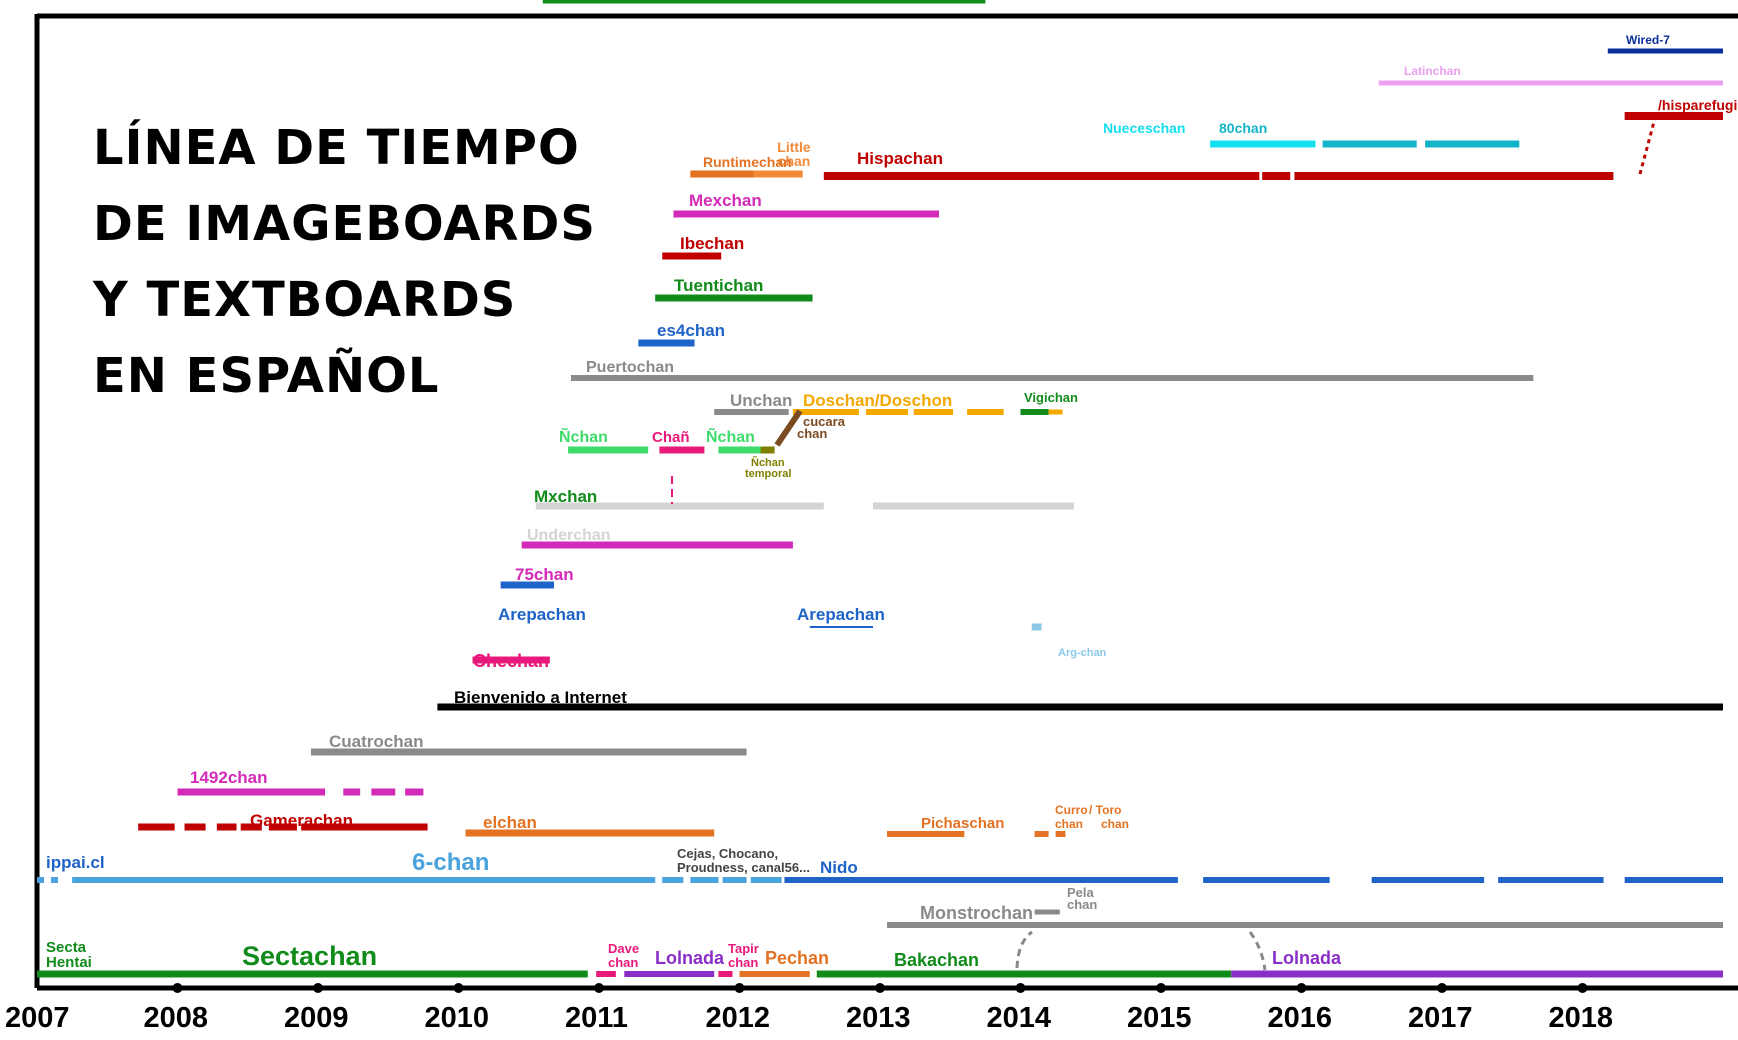 The height and width of the screenshot is (1040, 1738). Describe the element at coordinates (37, 1018) in the screenshot. I see `tick-label-2007: 2007` at that location.